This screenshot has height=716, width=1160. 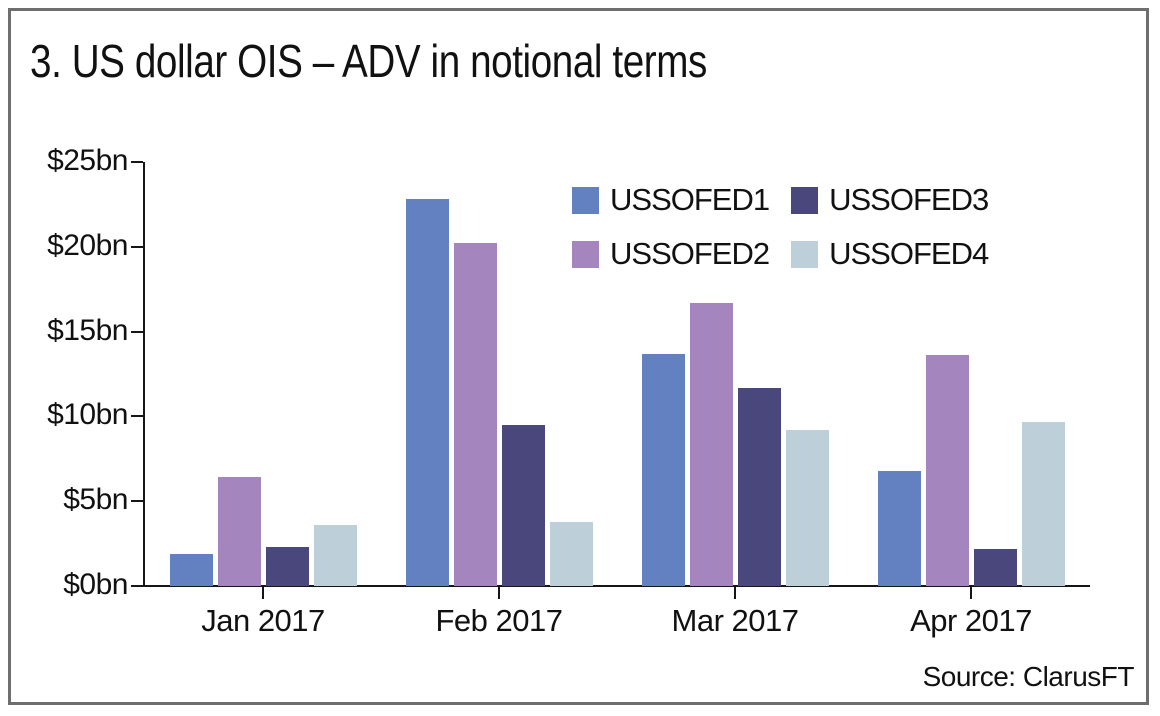 I want to click on legend-swatch-ussofed4, so click(x=805, y=254).